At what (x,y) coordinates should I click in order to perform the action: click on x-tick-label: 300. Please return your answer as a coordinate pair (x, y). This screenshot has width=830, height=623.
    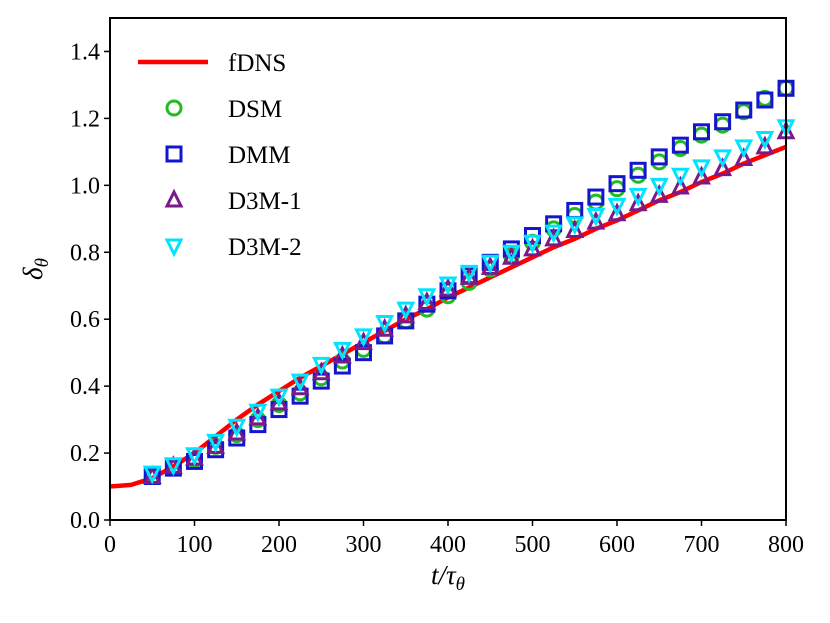
    Looking at the image, I should click on (364, 545).